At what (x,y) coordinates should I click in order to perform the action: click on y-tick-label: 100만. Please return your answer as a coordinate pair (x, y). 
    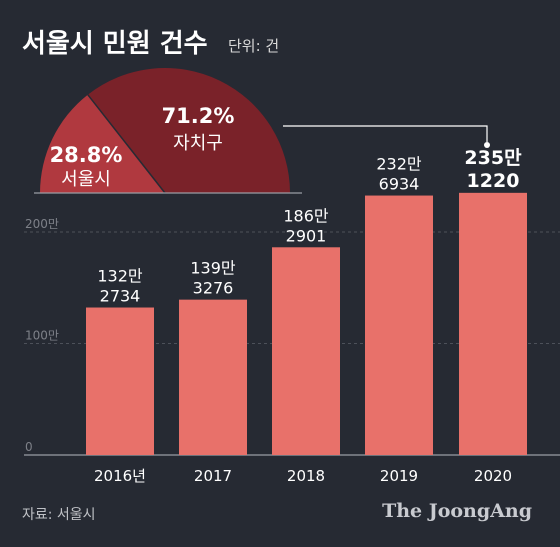
    Looking at the image, I should click on (42, 336).